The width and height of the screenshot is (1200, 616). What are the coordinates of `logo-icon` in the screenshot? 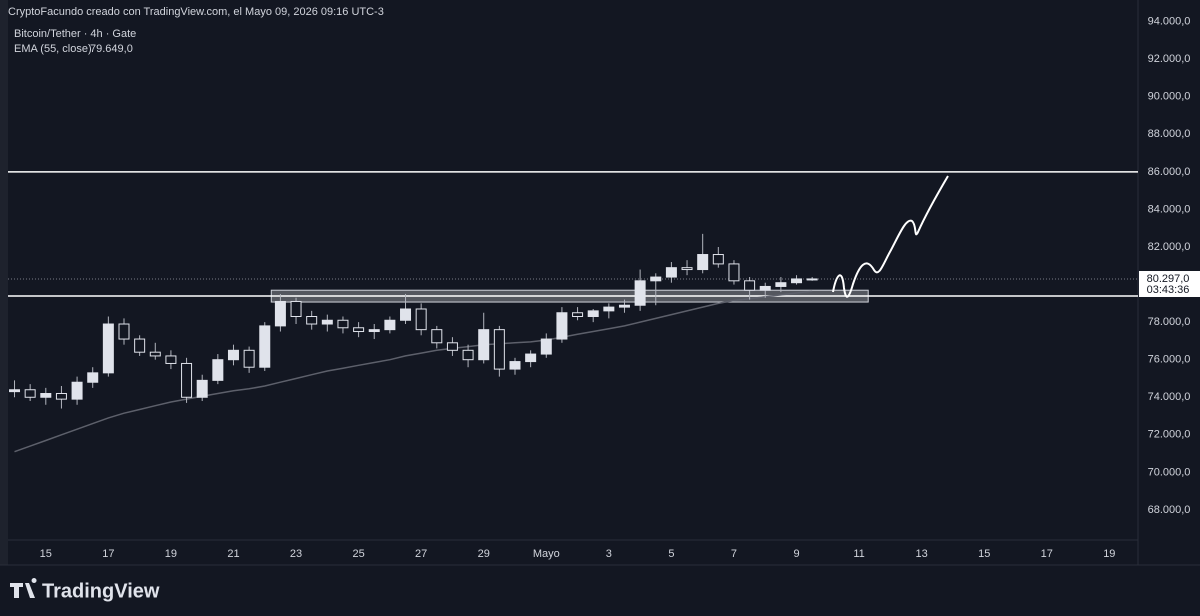 It's located at (23, 588).